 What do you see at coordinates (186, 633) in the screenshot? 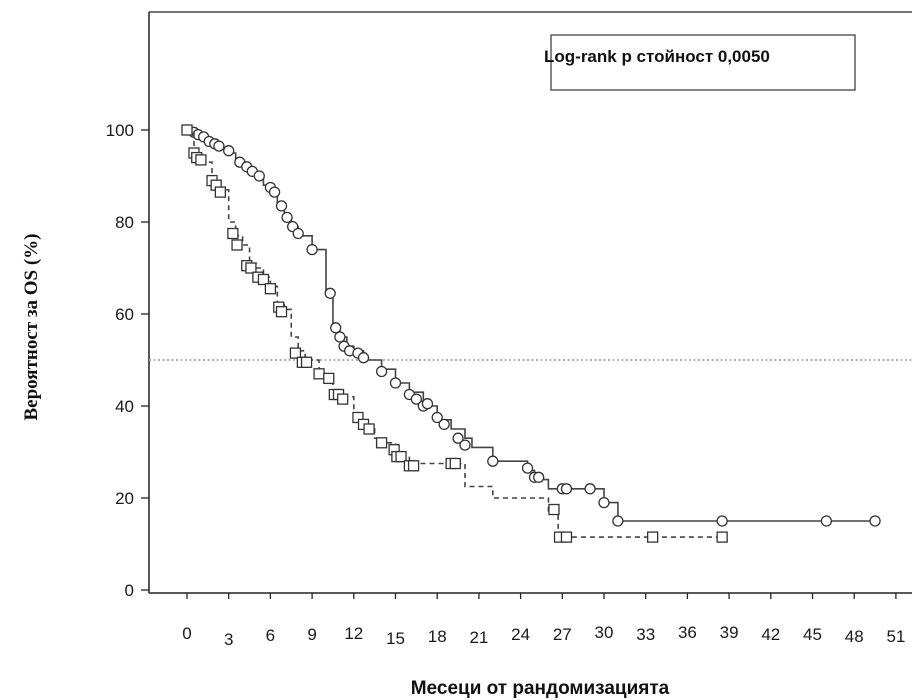
I see `x-tick-label: 0` at bounding box center [186, 633].